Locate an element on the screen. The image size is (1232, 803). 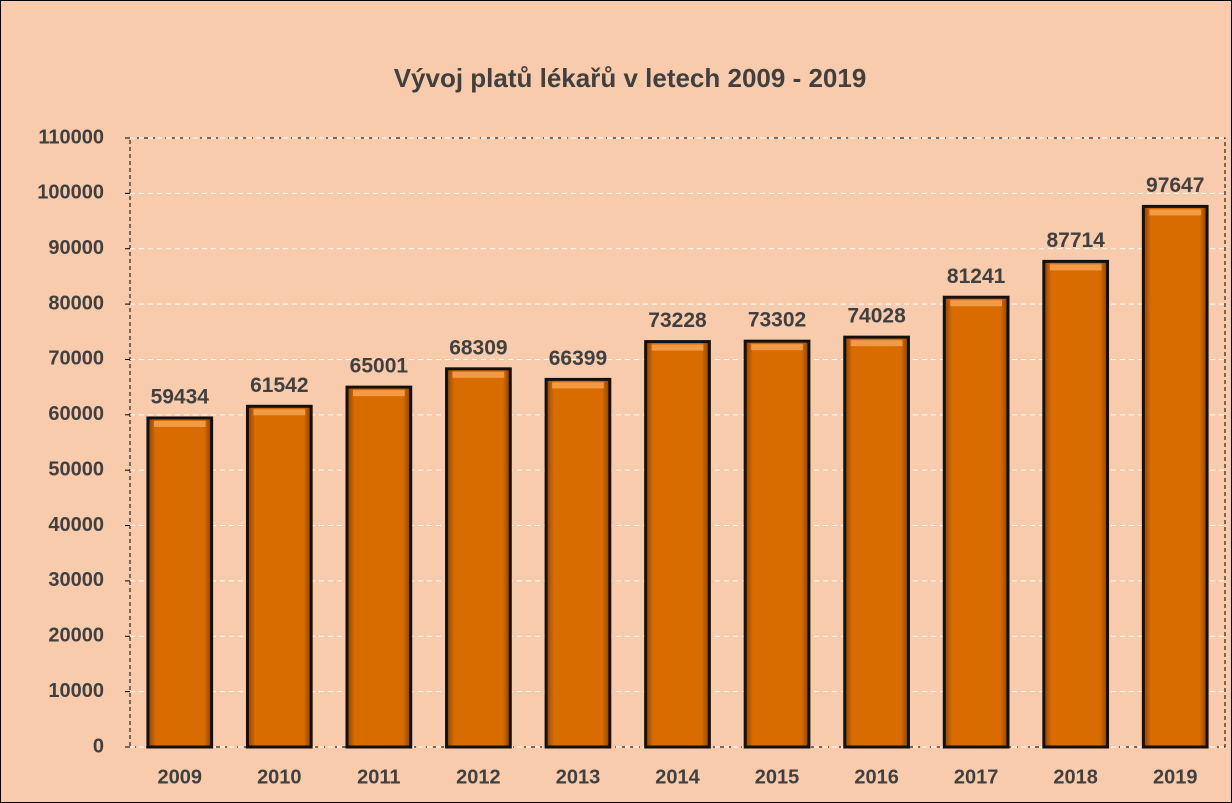
data-label: 68309 is located at coordinates (478, 347).